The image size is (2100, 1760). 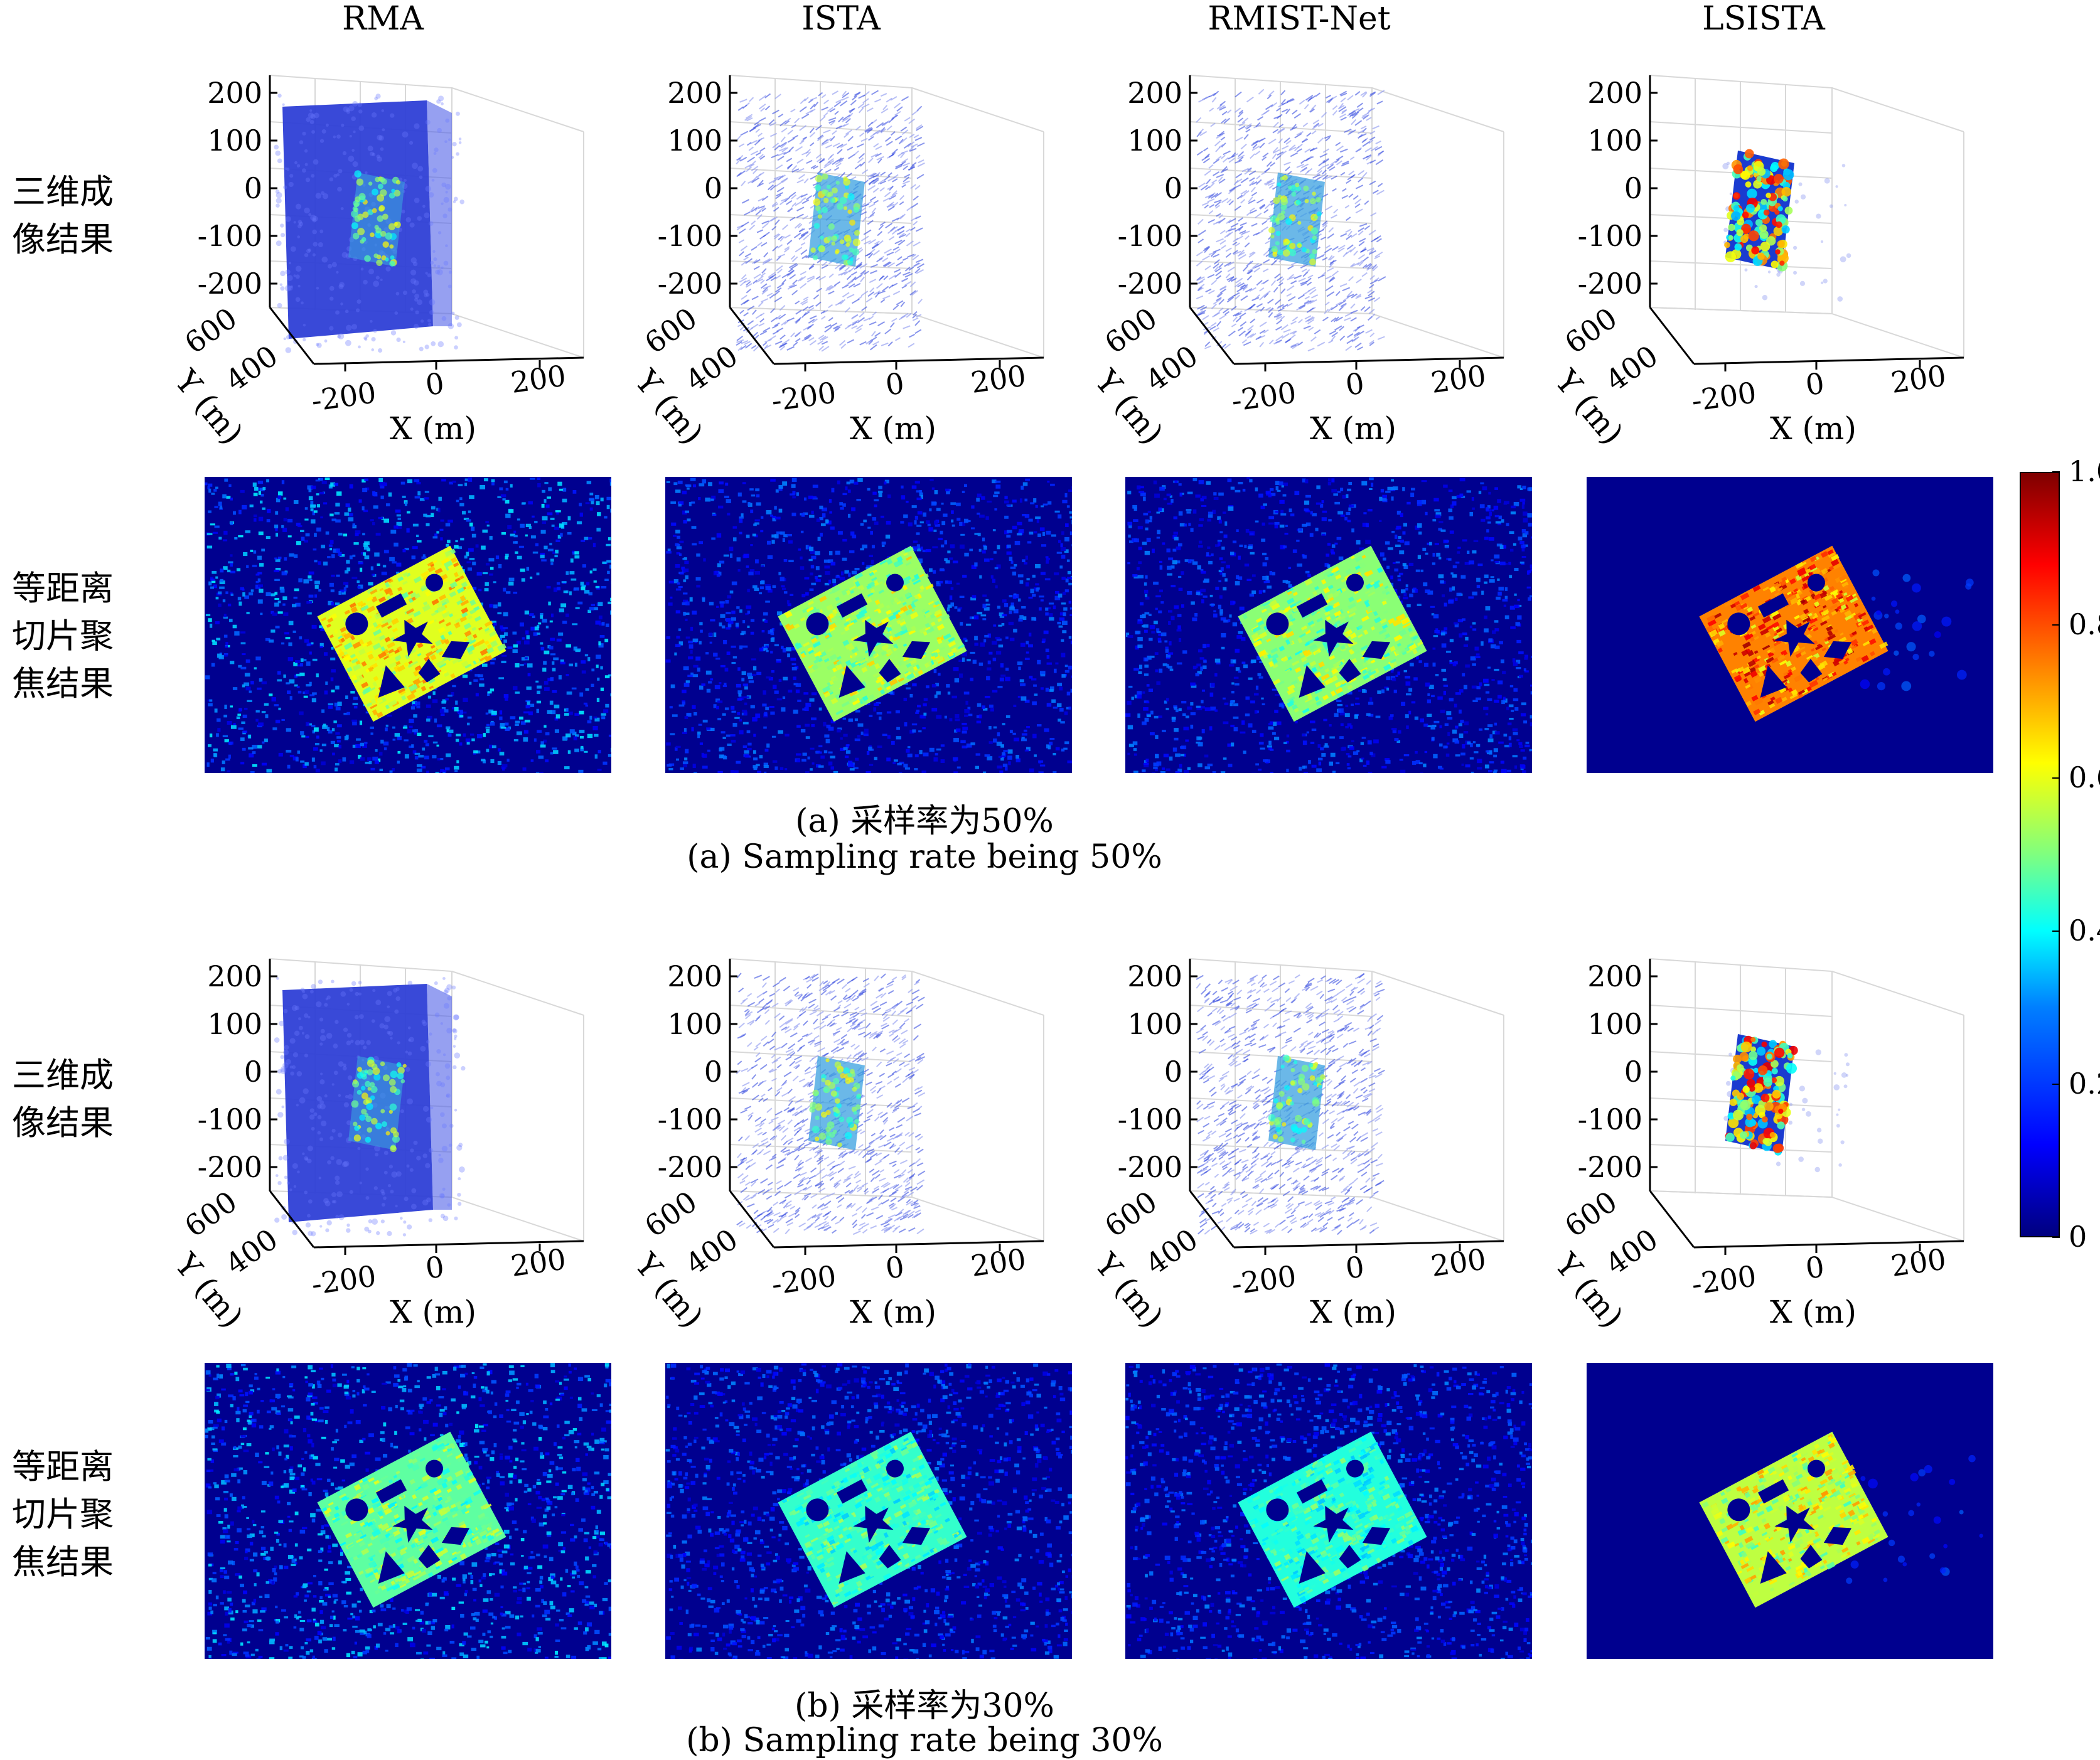 I want to click on caption-b-en: (b) Sampling rate being 30%, so click(x=924, y=1740).